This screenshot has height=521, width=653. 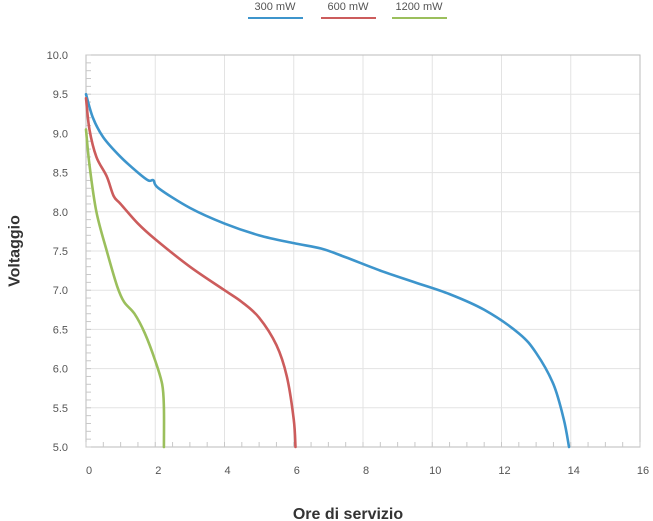 I want to click on y-tick-labels: 5.0 5.5 6.0 6.5 7.0 7.5 8.0 8.5 9.0 9.5 10.0, so click(x=57, y=252).